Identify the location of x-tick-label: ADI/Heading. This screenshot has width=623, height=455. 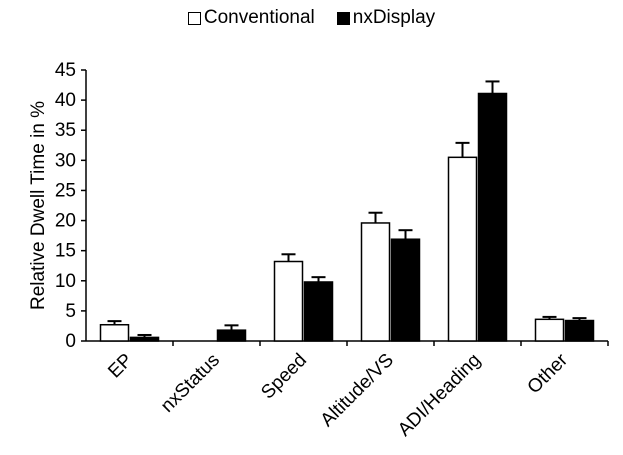
(439, 395).